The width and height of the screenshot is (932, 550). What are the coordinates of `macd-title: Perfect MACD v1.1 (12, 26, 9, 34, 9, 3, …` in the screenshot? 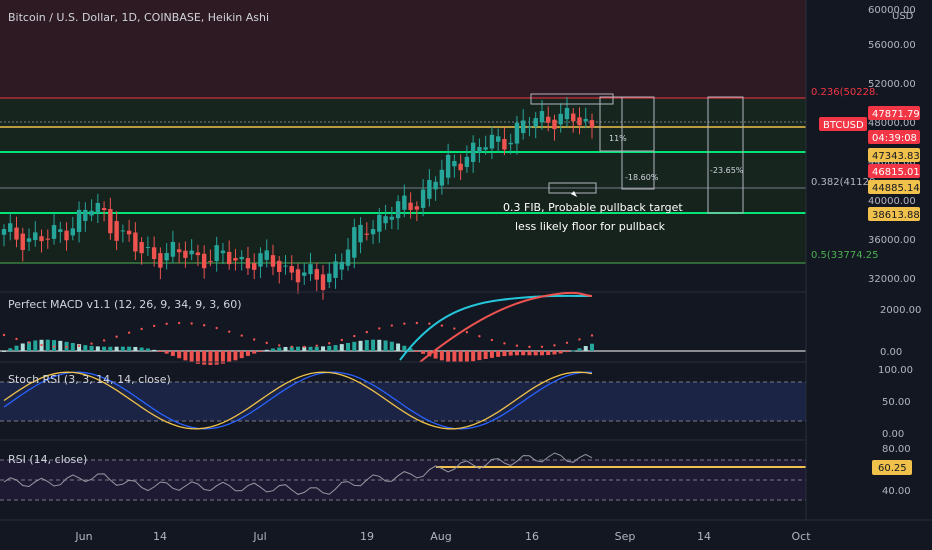 It's located at (125, 304).